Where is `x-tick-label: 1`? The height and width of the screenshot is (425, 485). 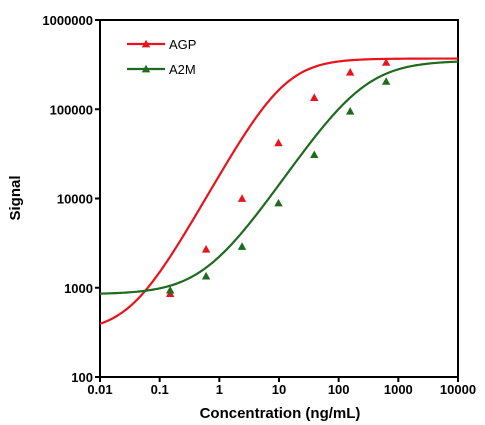 x-tick-label: 1 is located at coordinates (219, 389).